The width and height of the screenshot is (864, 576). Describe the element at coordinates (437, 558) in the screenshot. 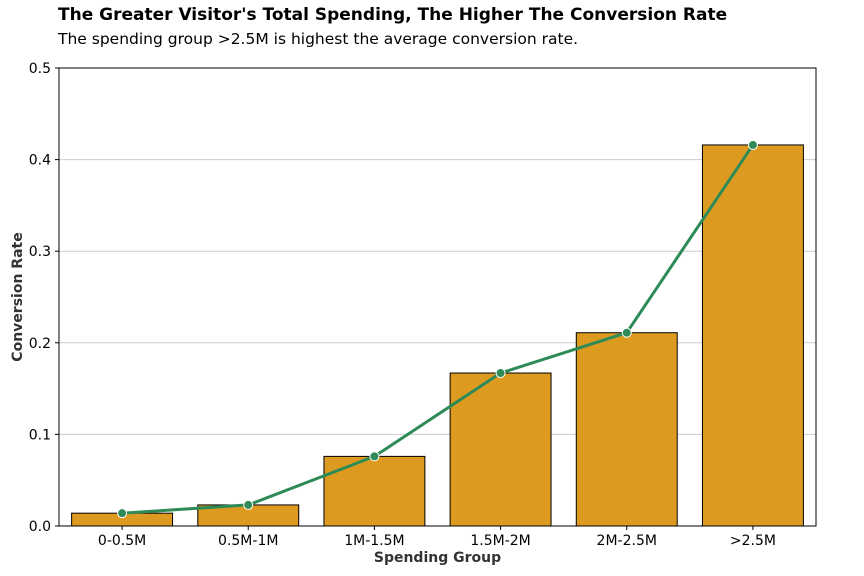

I see `x-axis-label: Spending Group` at that location.